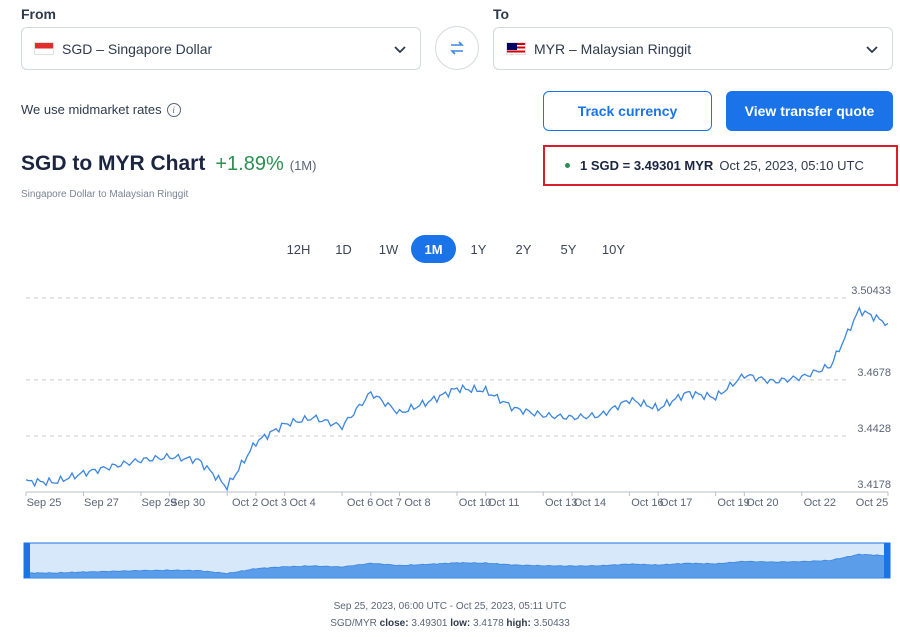 The width and height of the screenshot is (900, 637). Describe the element at coordinates (567, 165) in the screenshot. I see `live-status-dot-icon` at that location.